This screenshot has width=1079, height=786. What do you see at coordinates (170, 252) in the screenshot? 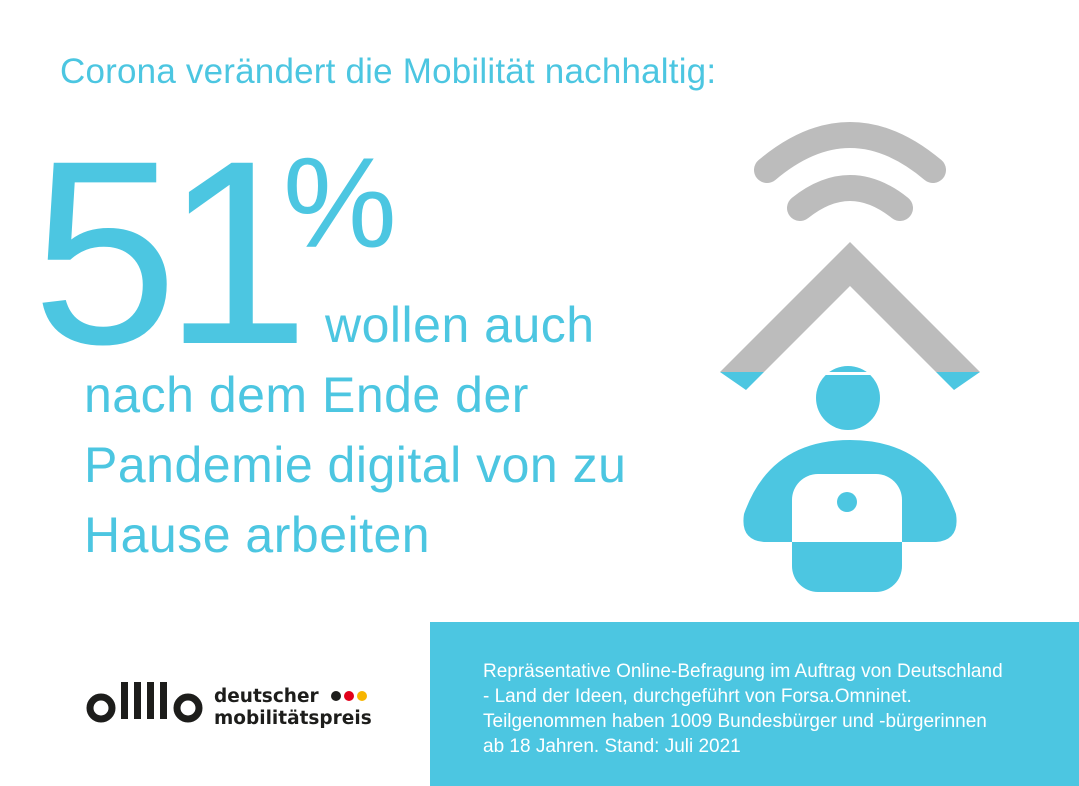
I see `stat-number: 51` at bounding box center [170, 252].